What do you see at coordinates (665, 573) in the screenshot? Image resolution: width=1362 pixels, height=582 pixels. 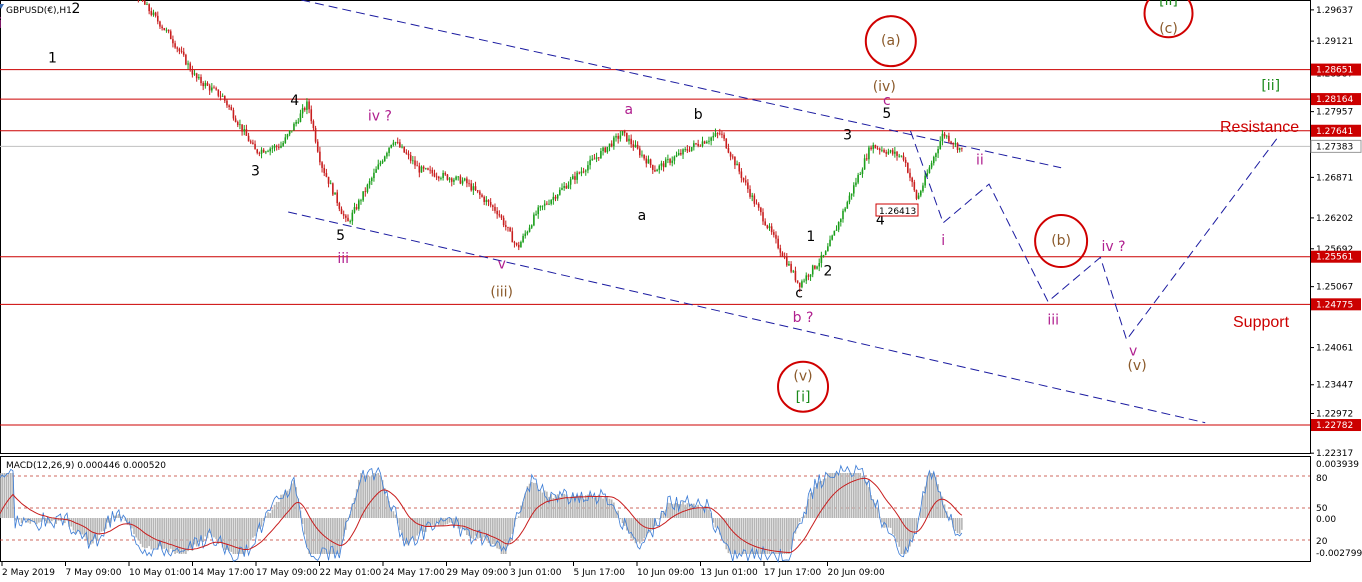 I see `time-tick-label: 10 Jun 09:00` at bounding box center [665, 573].